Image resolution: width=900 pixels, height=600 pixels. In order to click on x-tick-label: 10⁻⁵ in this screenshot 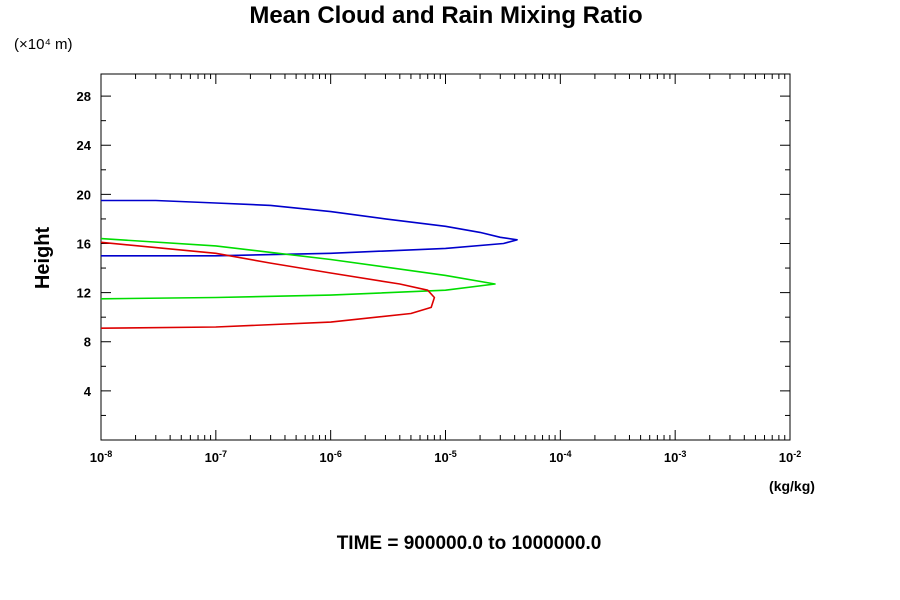, I will do `click(445, 457)`.